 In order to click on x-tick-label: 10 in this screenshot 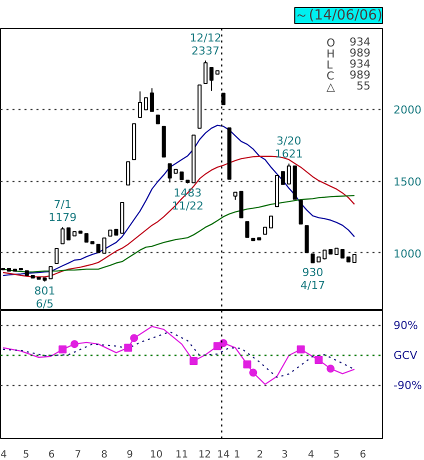, I will do `click(156, 455)`.